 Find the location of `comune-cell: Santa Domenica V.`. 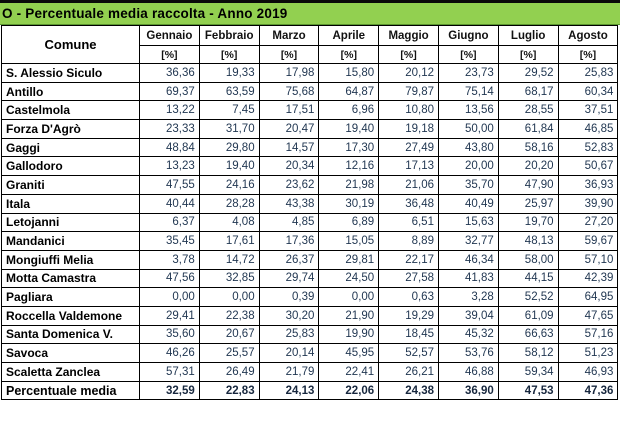

comune-cell: Santa Domenica V. is located at coordinates (70, 334).